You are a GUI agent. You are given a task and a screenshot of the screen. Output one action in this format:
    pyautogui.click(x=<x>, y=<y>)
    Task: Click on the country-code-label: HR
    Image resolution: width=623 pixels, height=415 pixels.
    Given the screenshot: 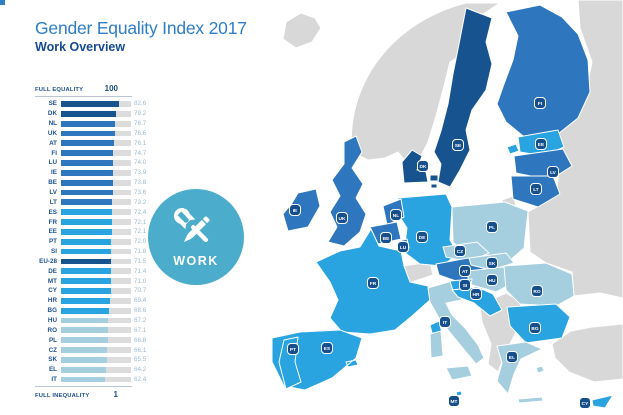 What is the action you would take?
    pyautogui.click(x=52, y=301)
    